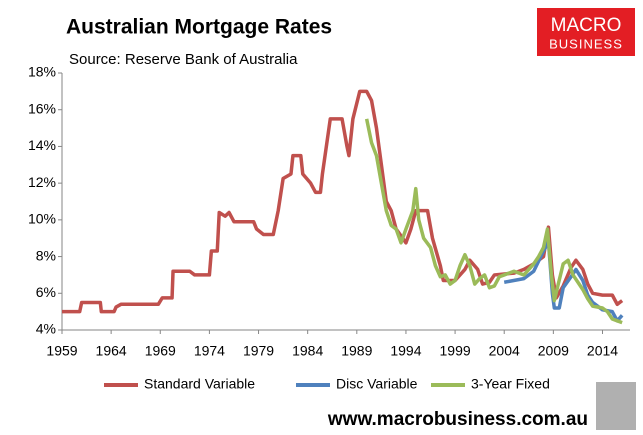 The width and height of the screenshot is (643, 435). Describe the element at coordinates (616, 406) in the screenshot. I see `logo-icon` at that location.